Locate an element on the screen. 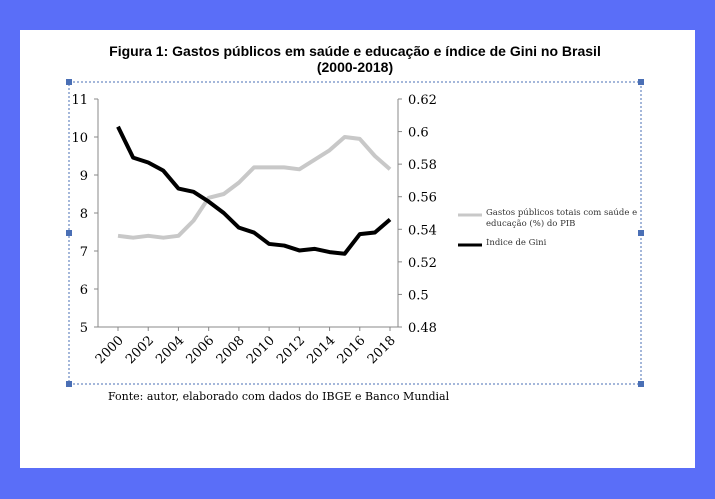 The image size is (715, 499). x-tick-label: 2010 is located at coordinates (261, 350).